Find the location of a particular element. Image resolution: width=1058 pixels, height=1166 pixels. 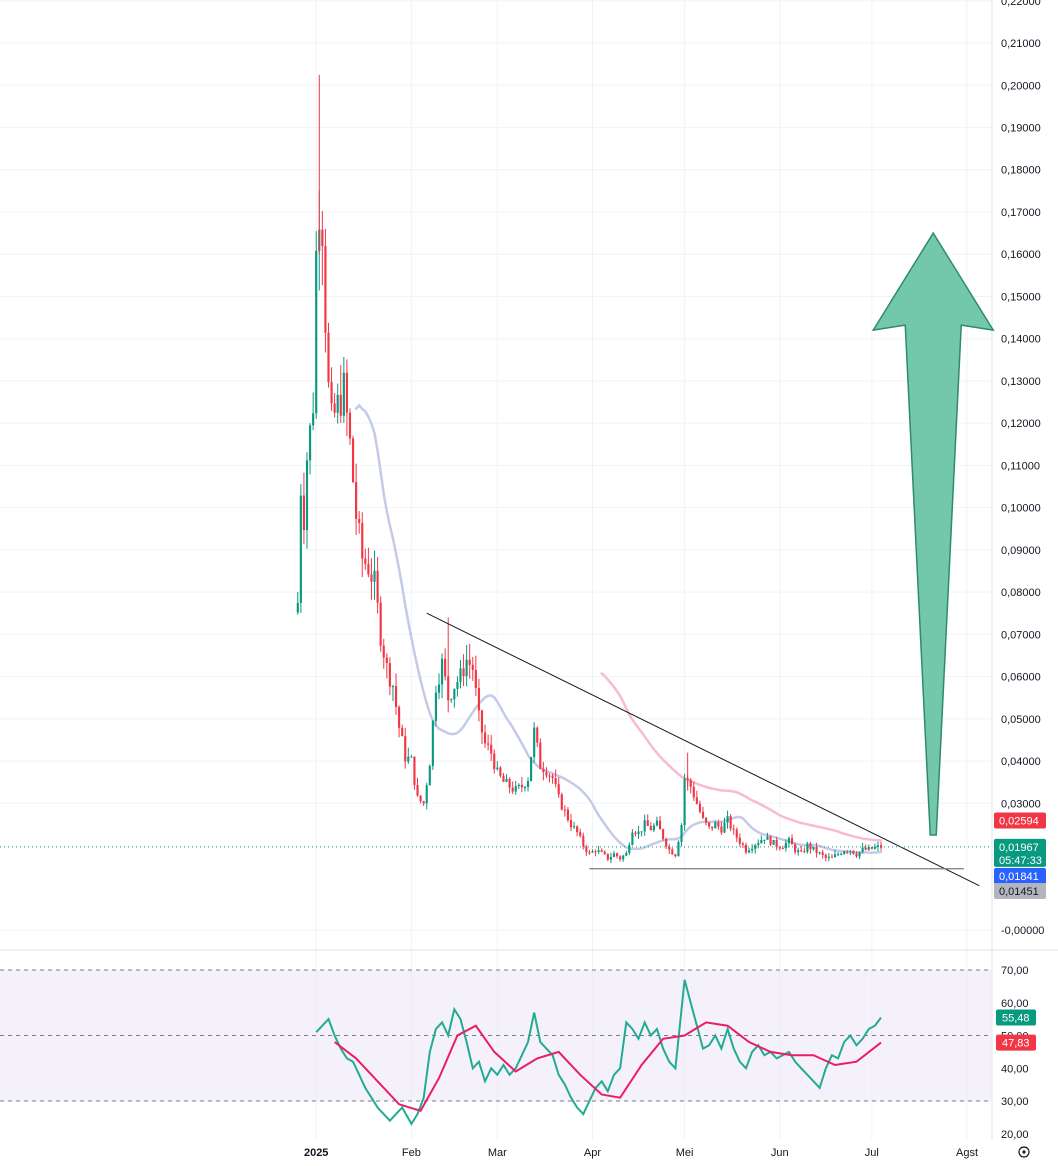

time-tick-label: 2025 is located at coordinates (316, 1153).